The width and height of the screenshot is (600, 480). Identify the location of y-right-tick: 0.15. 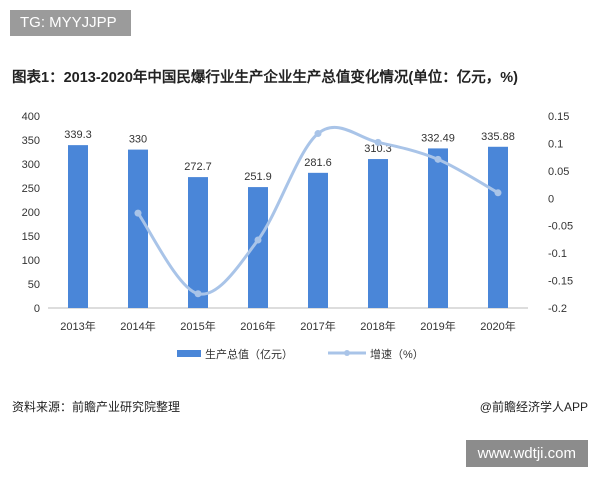
(558, 117).